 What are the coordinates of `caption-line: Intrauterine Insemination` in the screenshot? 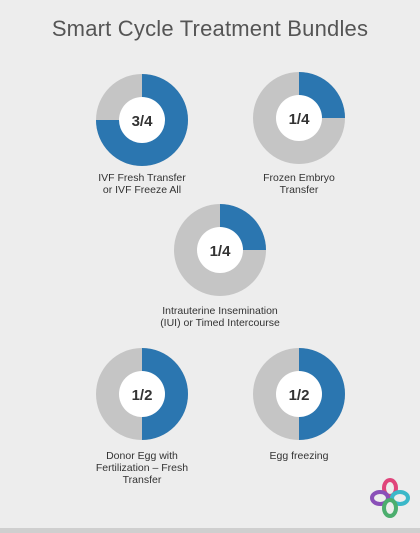 It's located at (220, 311).